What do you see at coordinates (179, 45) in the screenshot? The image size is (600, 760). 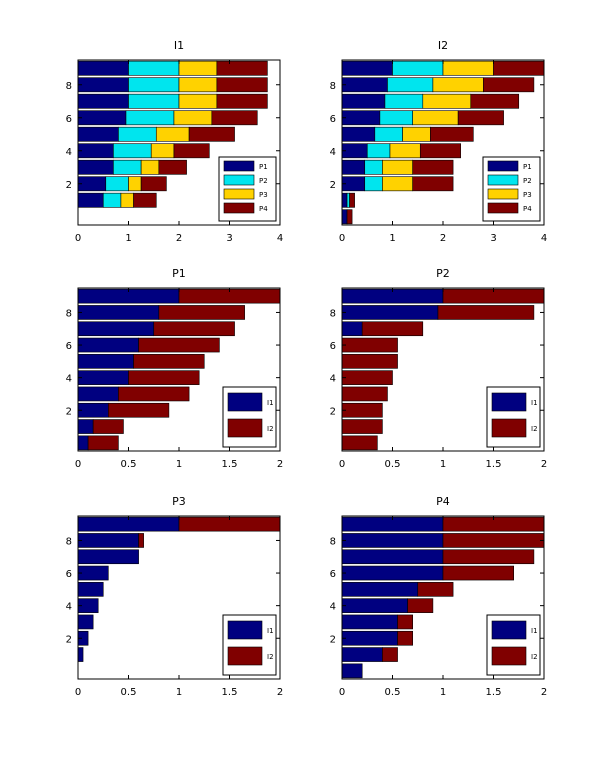 I see `chart-title: I1` at bounding box center [179, 45].